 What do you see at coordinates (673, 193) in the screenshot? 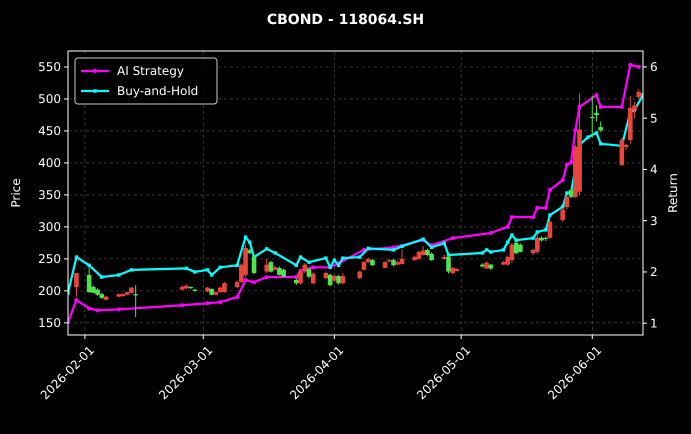
I see `y2-axis-title: Return` at bounding box center [673, 193].